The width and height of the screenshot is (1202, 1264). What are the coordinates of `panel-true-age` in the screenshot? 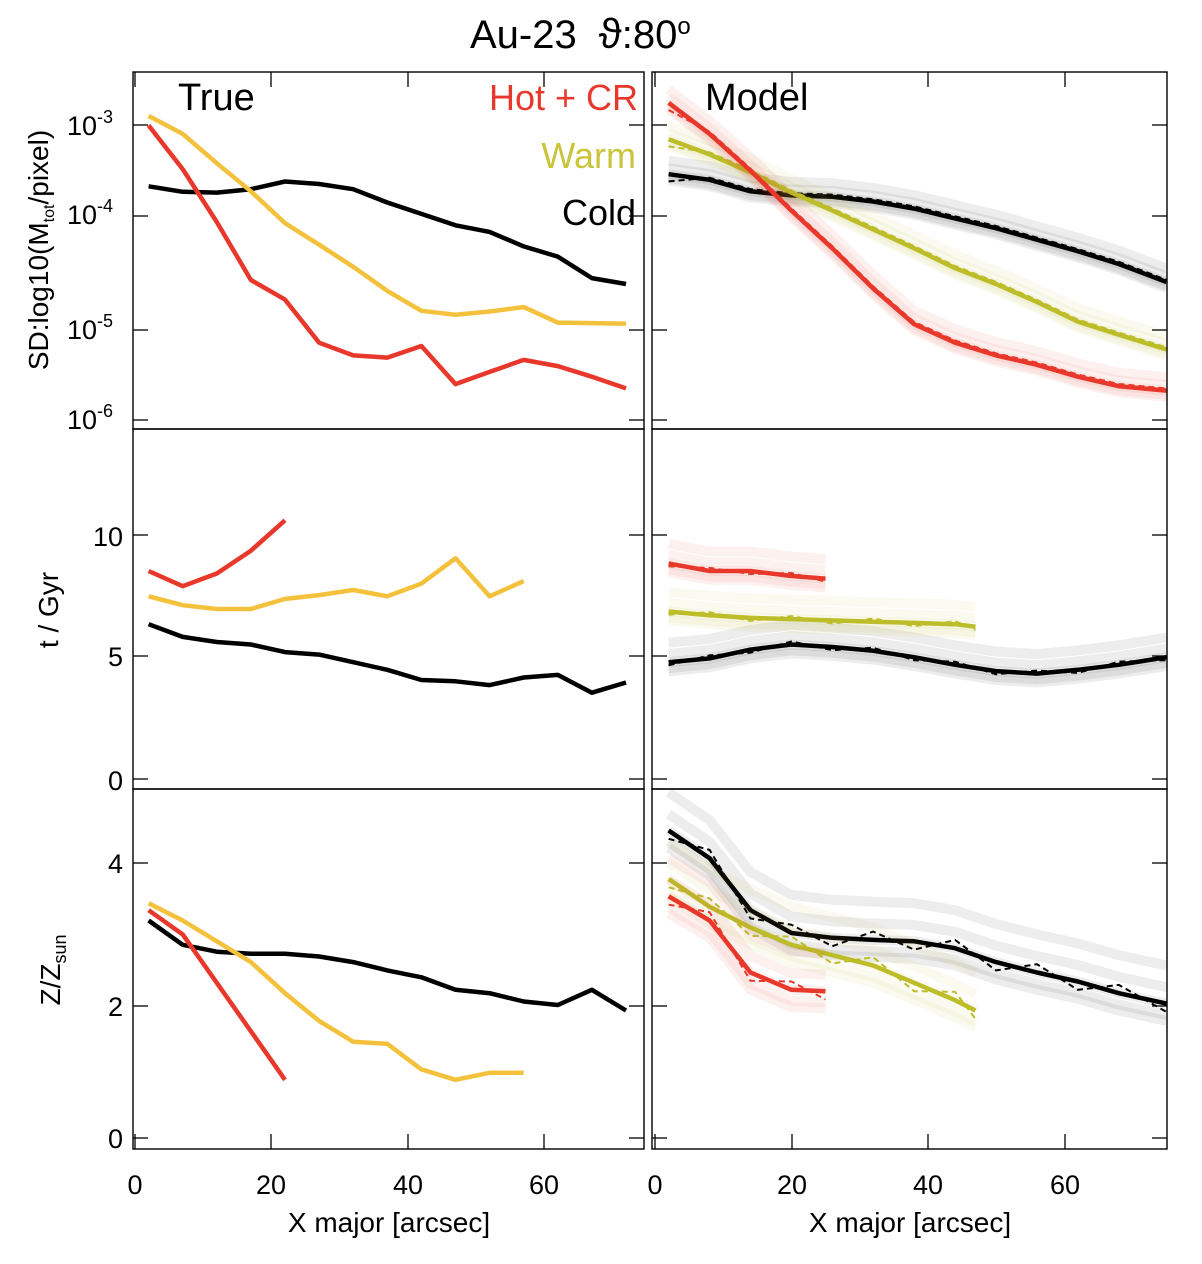 It's located at (387, 606).